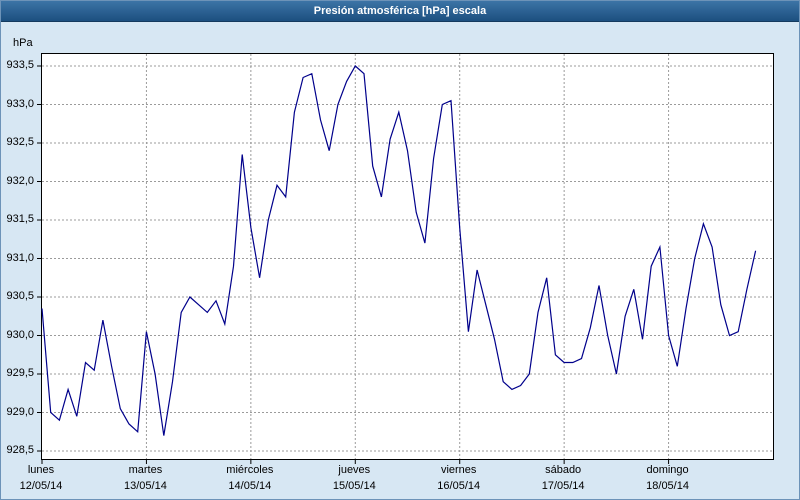 Image resolution: width=800 pixels, height=500 pixels. I want to click on window-title-bar: Presión atmosférica [hPa] escala, so click(400, 11).